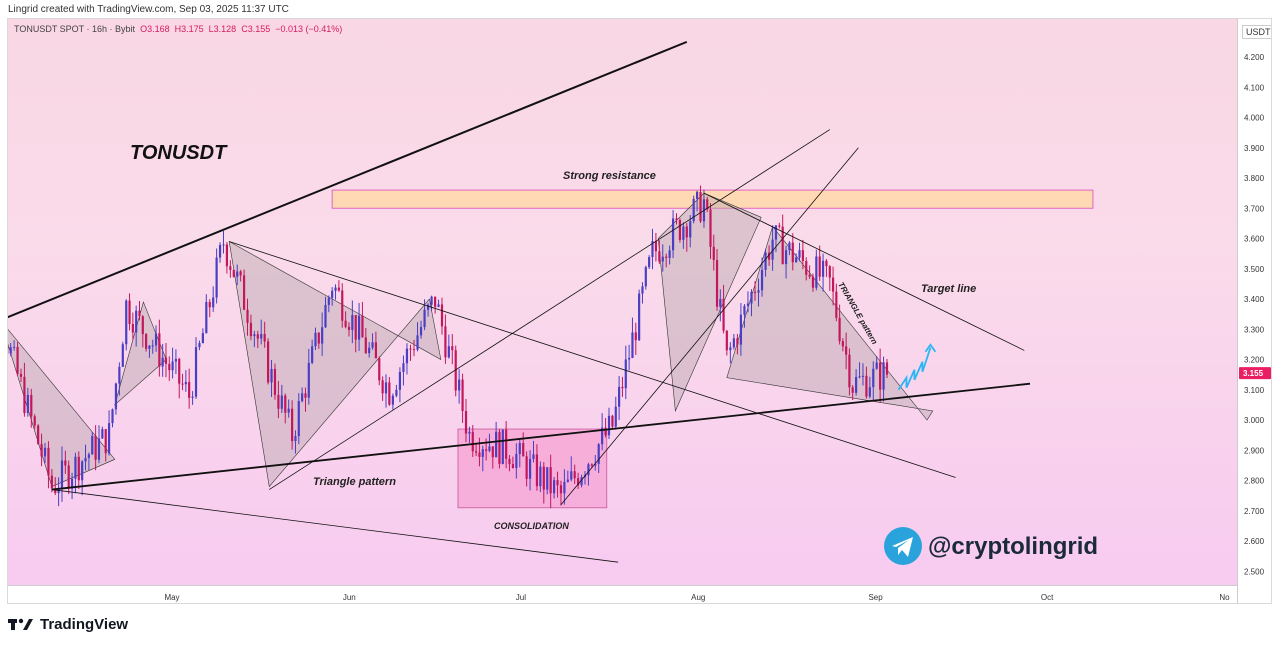 The height and width of the screenshot is (646, 1280). What do you see at coordinates (335, 526) in the screenshot?
I see `lower-channel-line` at bounding box center [335, 526].